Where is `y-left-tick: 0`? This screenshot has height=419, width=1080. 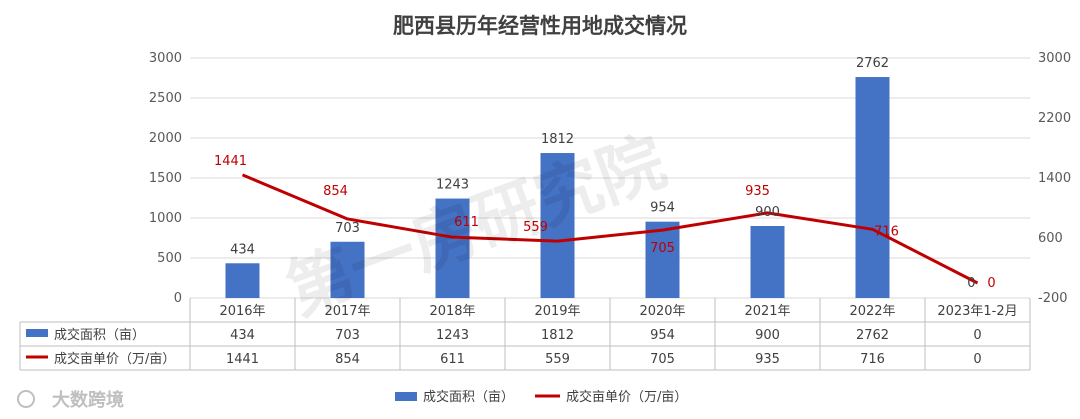 y-left-tick: 0 is located at coordinates (178, 298).